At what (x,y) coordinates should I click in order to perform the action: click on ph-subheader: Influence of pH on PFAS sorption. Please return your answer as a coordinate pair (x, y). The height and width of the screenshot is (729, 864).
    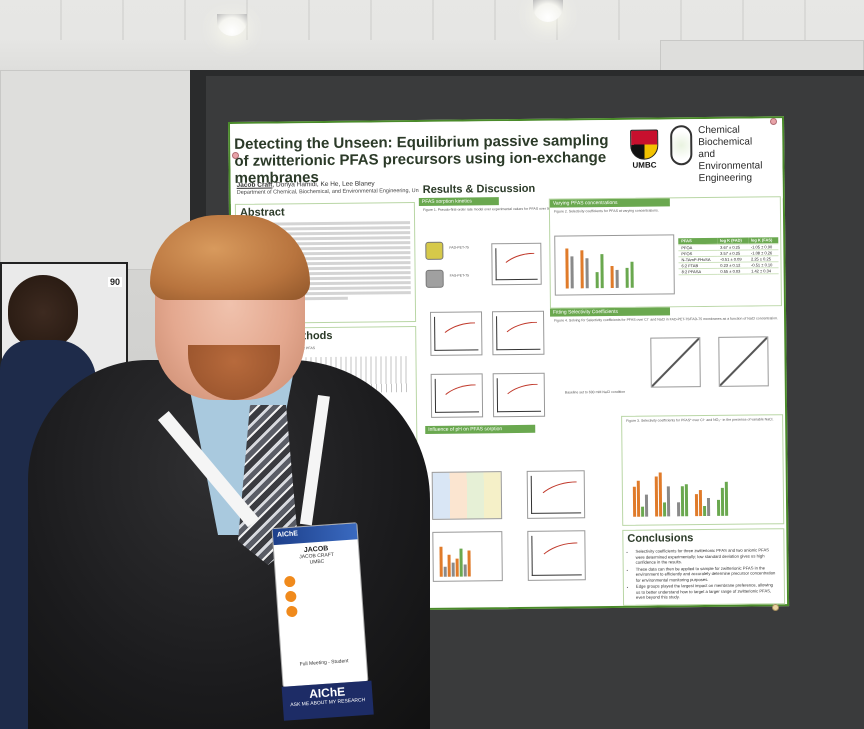
    Looking at the image, I should click on (480, 429).